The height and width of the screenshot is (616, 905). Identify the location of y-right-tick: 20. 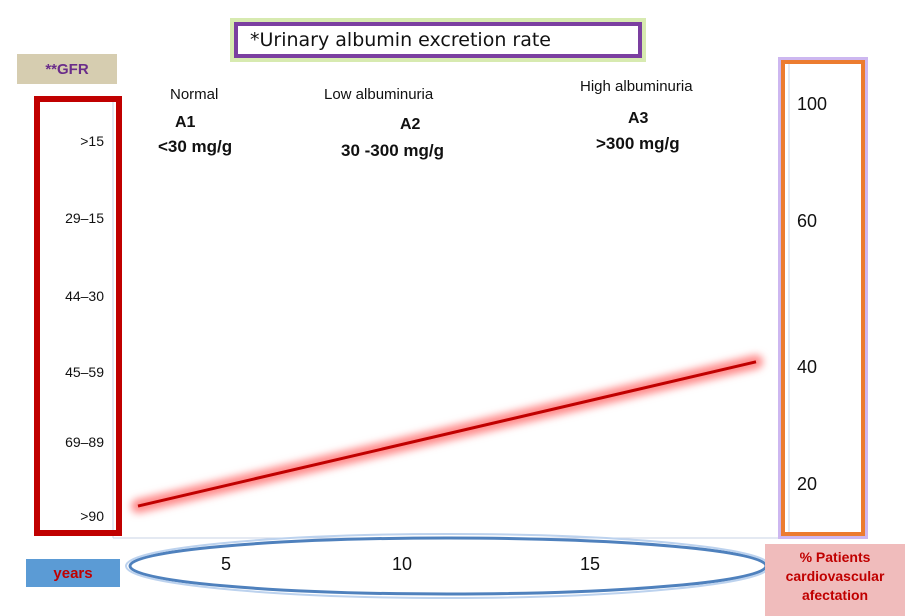
(807, 484).